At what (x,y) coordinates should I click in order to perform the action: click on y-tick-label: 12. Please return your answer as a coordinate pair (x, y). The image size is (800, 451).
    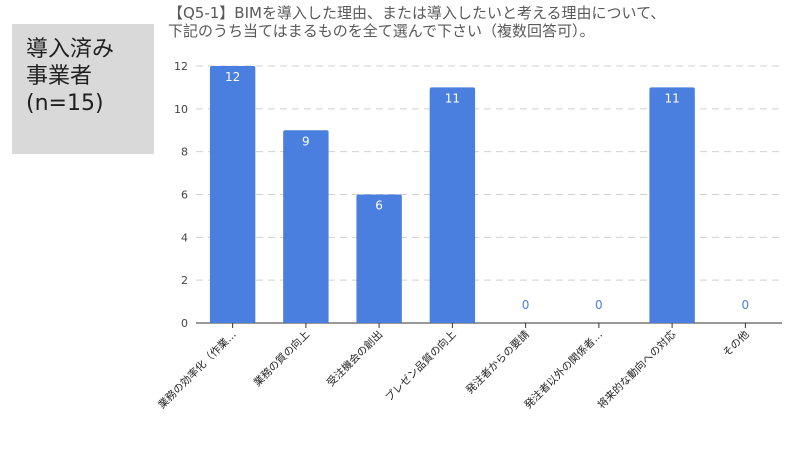
    Looking at the image, I should click on (181, 66).